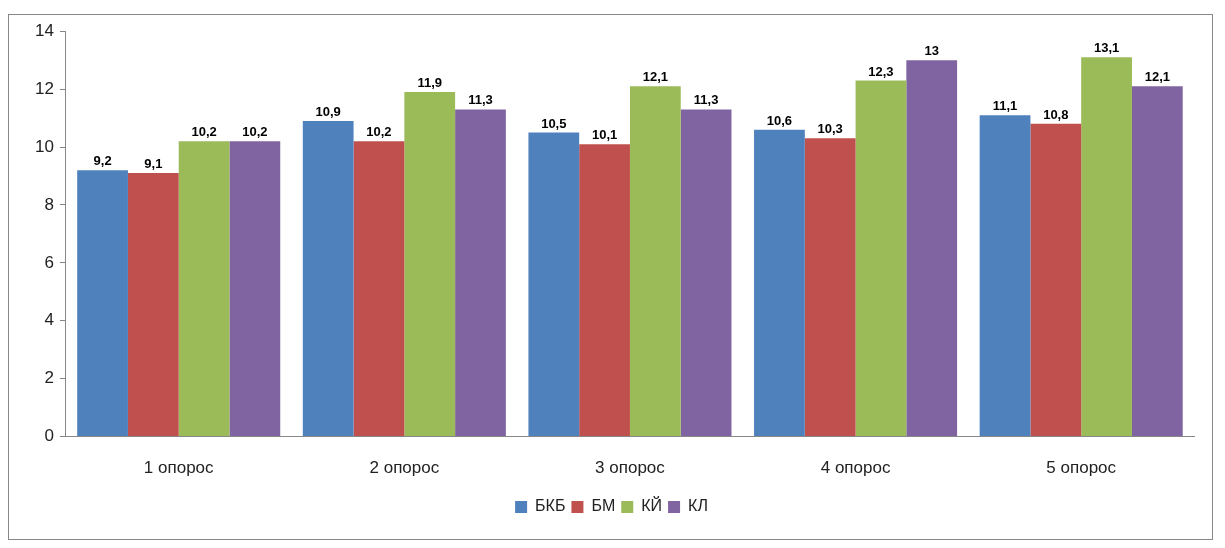 The height and width of the screenshot is (548, 1225). Describe the element at coordinates (153, 164) in the screenshot. I see `data-label: 9,1` at that location.